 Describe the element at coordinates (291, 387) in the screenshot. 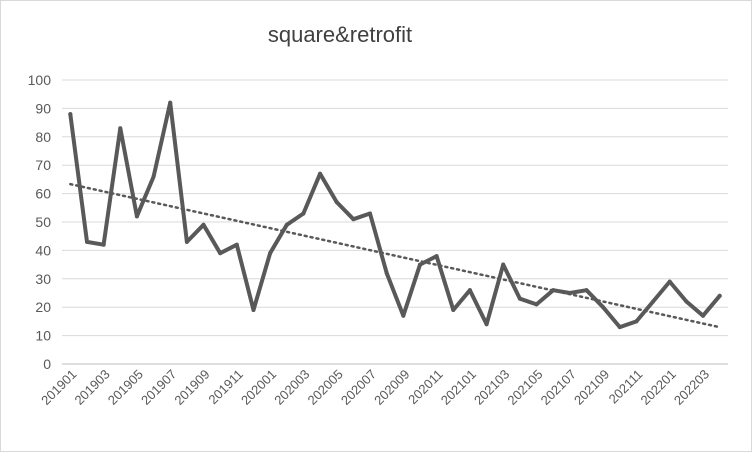

I see `x-tick-label: 202003` at that location.